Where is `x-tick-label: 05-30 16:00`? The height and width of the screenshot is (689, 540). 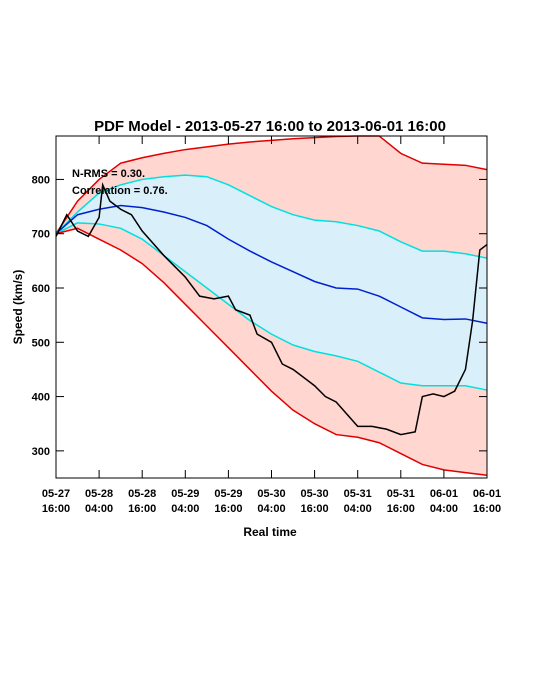 x-tick-label: 05-30 16:00 is located at coordinates (315, 501).